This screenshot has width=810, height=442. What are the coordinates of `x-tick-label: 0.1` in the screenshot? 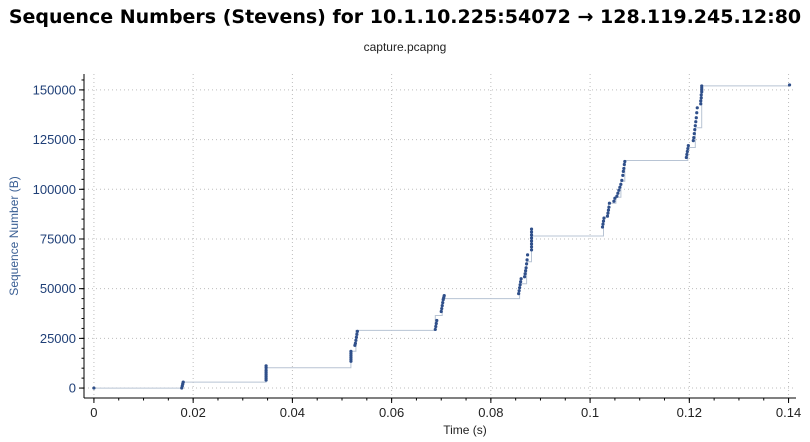 It's located at (590, 412).